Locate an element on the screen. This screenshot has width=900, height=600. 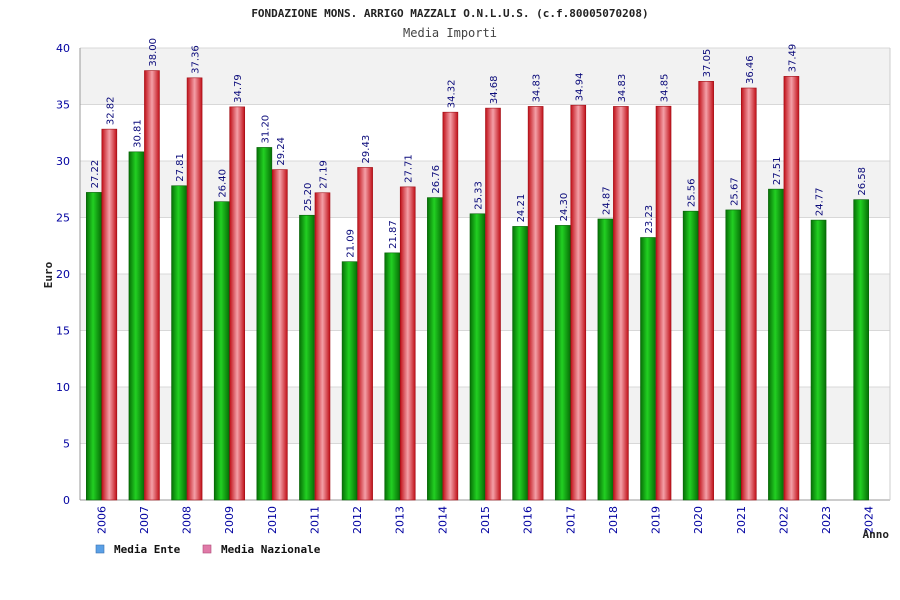
bar-data-label: 27.51 is located at coordinates (777, 170).